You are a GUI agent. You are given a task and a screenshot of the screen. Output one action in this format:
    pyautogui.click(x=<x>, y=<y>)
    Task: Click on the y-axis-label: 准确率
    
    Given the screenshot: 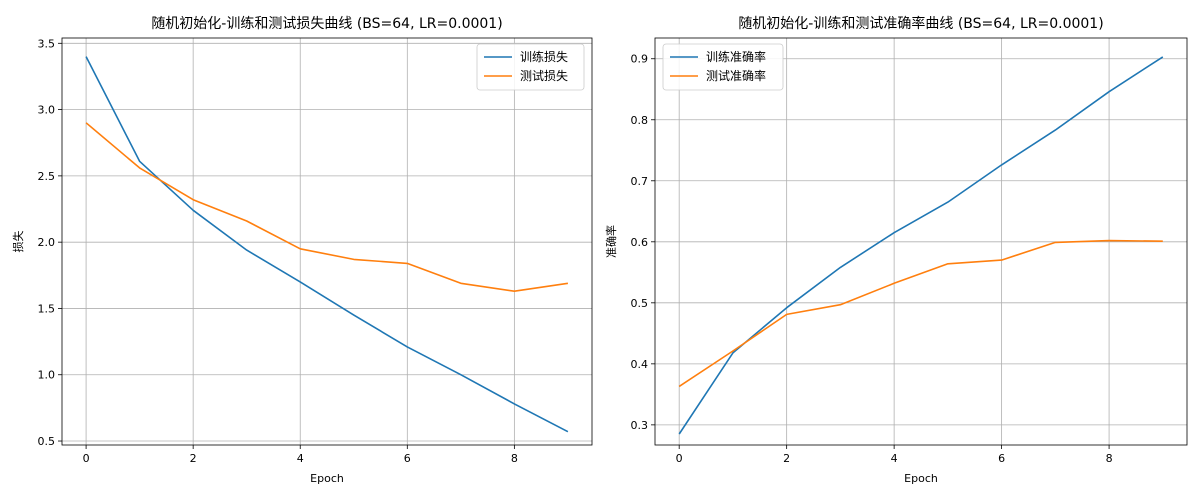 What is the action you would take?
    pyautogui.click(x=611, y=241)
    